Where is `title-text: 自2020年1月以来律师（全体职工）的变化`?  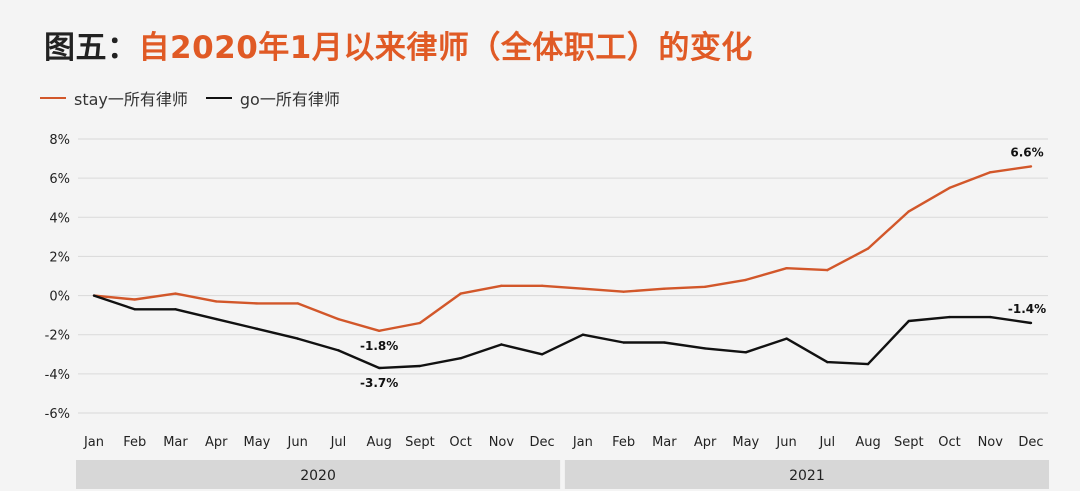 title-text: 自2020年1月以来律师（全体职工）的变化 is located at coordinates (445, 48).